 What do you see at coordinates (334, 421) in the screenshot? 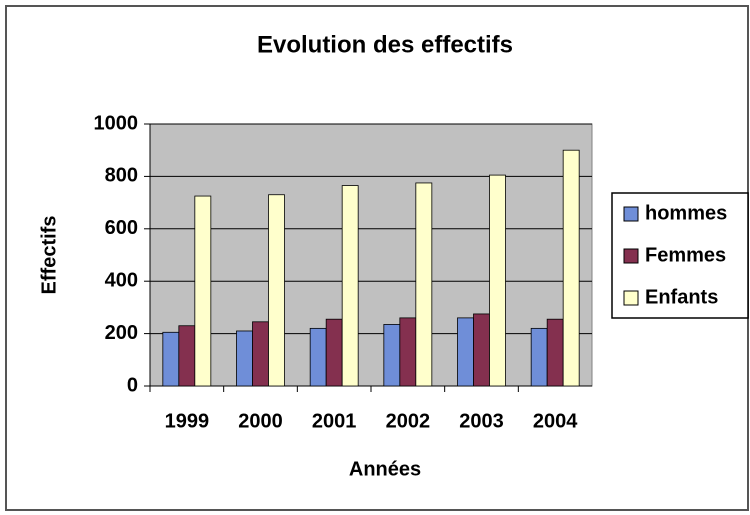
I see `x-tick-label: 2001` at bounding box center [334, 421].